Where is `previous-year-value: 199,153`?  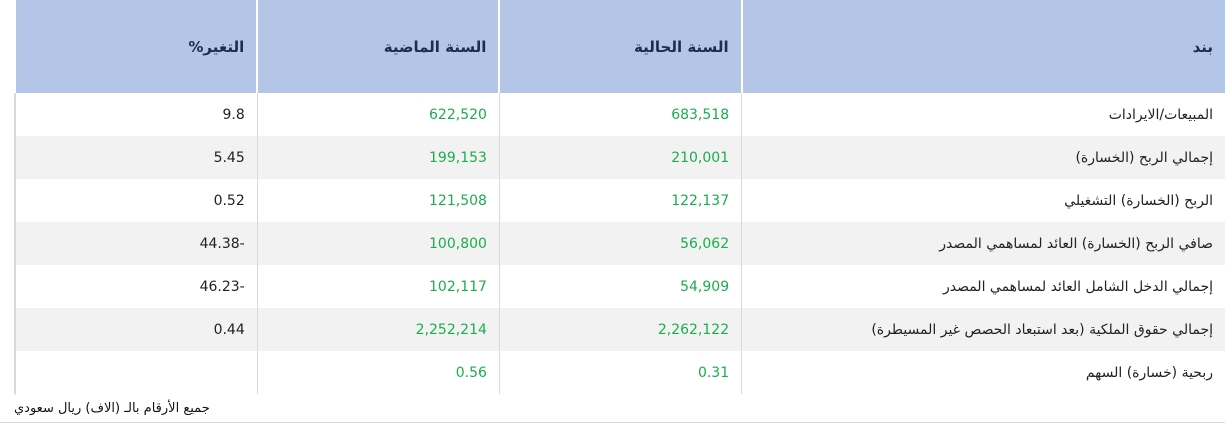
previous-year-value: 199,153 is located at coordinates (378, 157).